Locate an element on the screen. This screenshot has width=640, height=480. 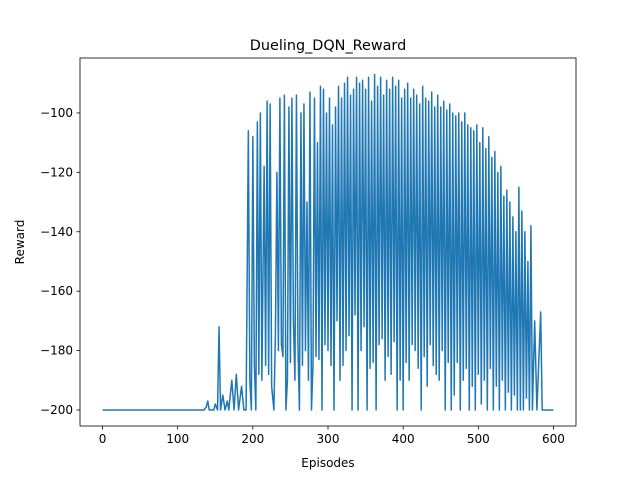
x-tick-label: 300 is located at coordinates (328, 439).